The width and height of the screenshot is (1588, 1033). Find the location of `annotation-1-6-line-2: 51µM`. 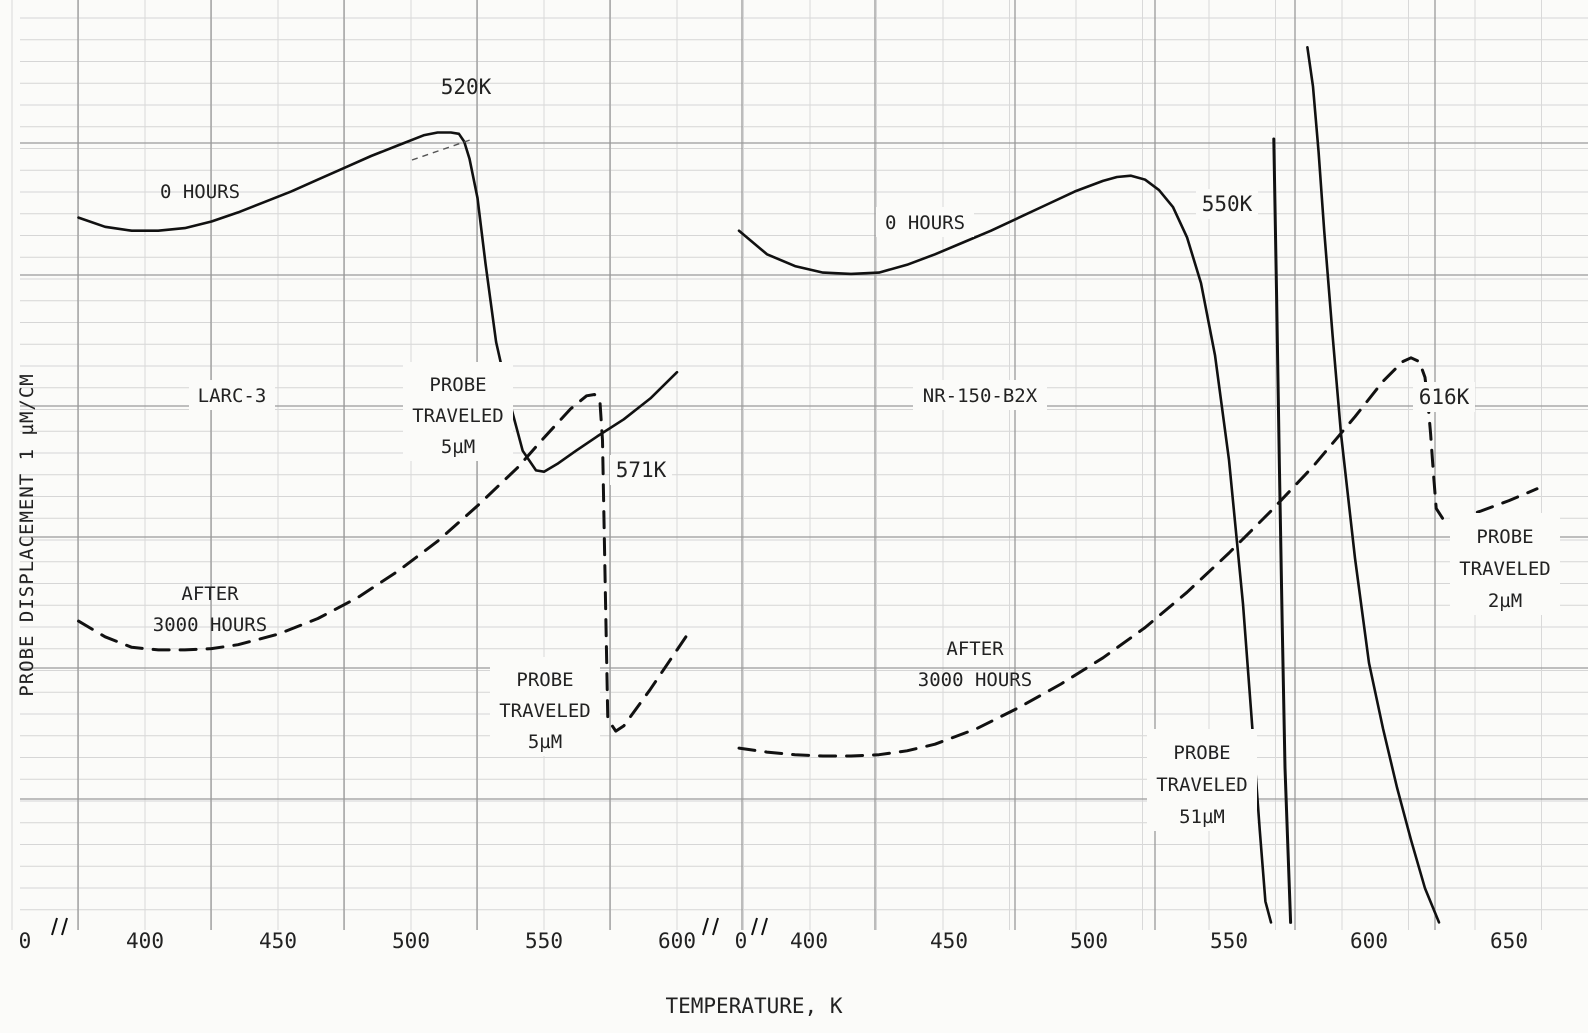

annotation-1-6-line-2: 51µM is located at coordinates (1202, 817).